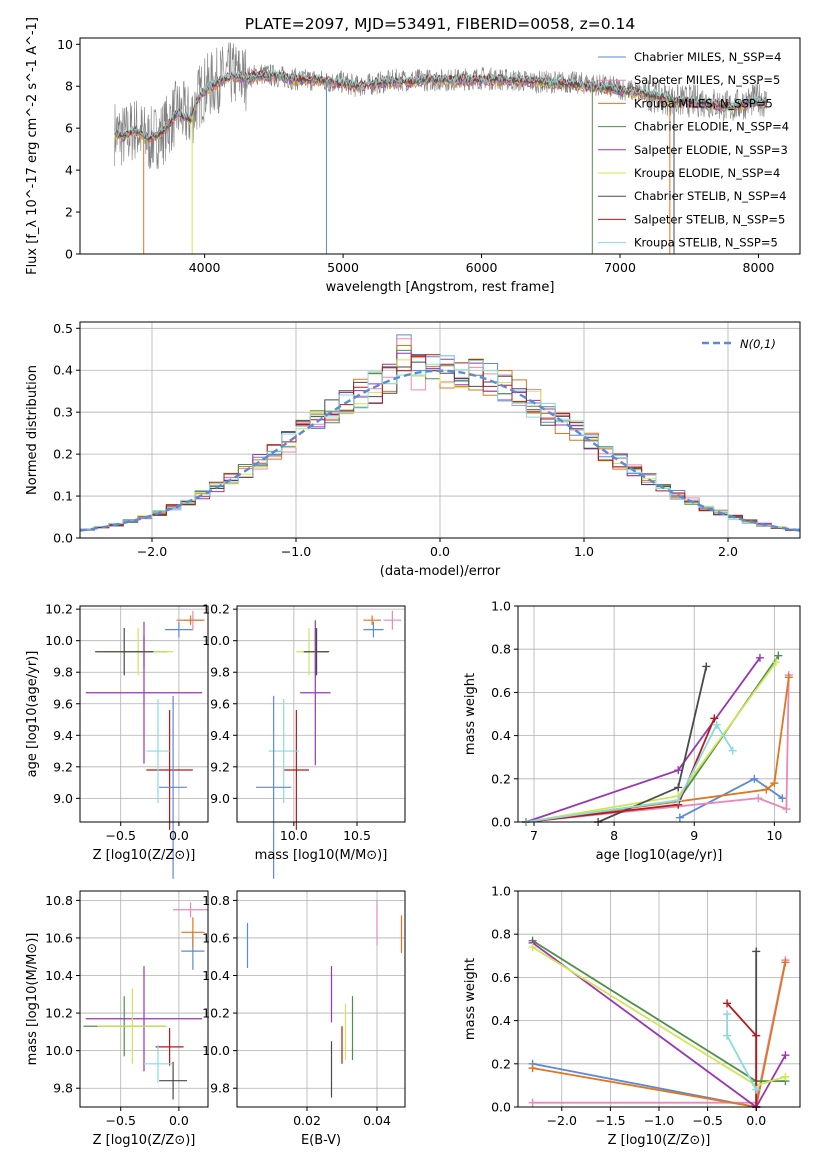  Describe the element at coordinates (501, 934) in the screenshot. I see `mass_weight_vs_Z-ytick-label: 0.8` at that location.